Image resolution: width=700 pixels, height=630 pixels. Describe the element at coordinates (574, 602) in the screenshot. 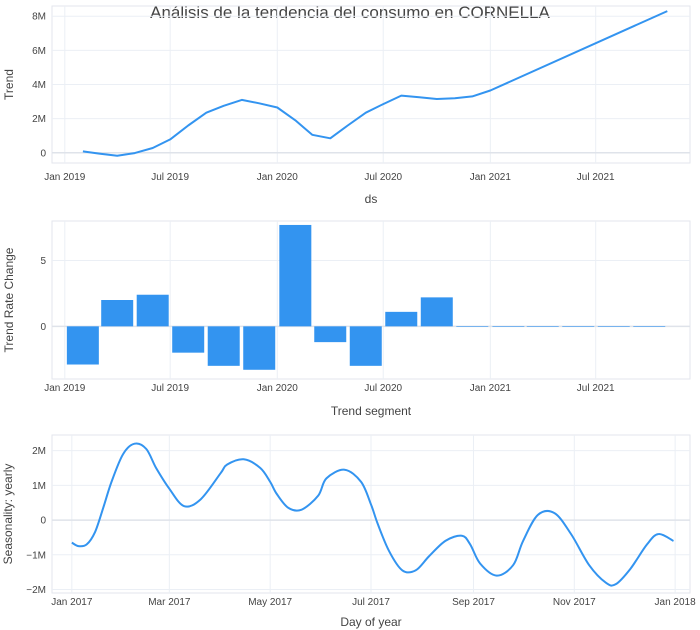

I see `x-tick-label: Nov 2017` at that location.